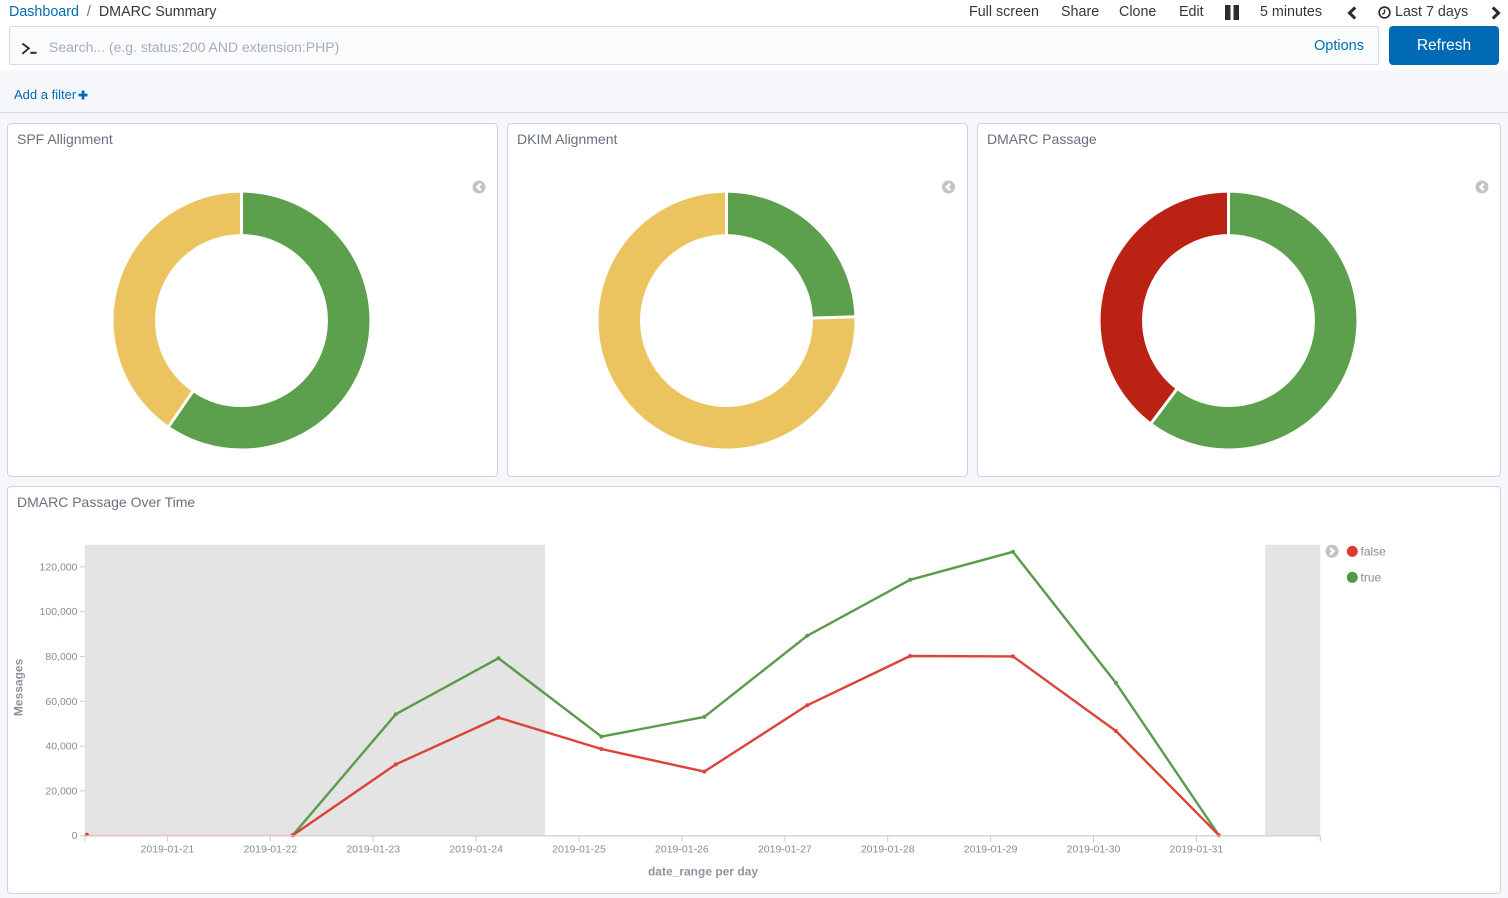 The image size is (1508, 898). Describe the element at coordinates (476, 850) in the screenshot. I see `svg-text: 2019-01-24` at that location.